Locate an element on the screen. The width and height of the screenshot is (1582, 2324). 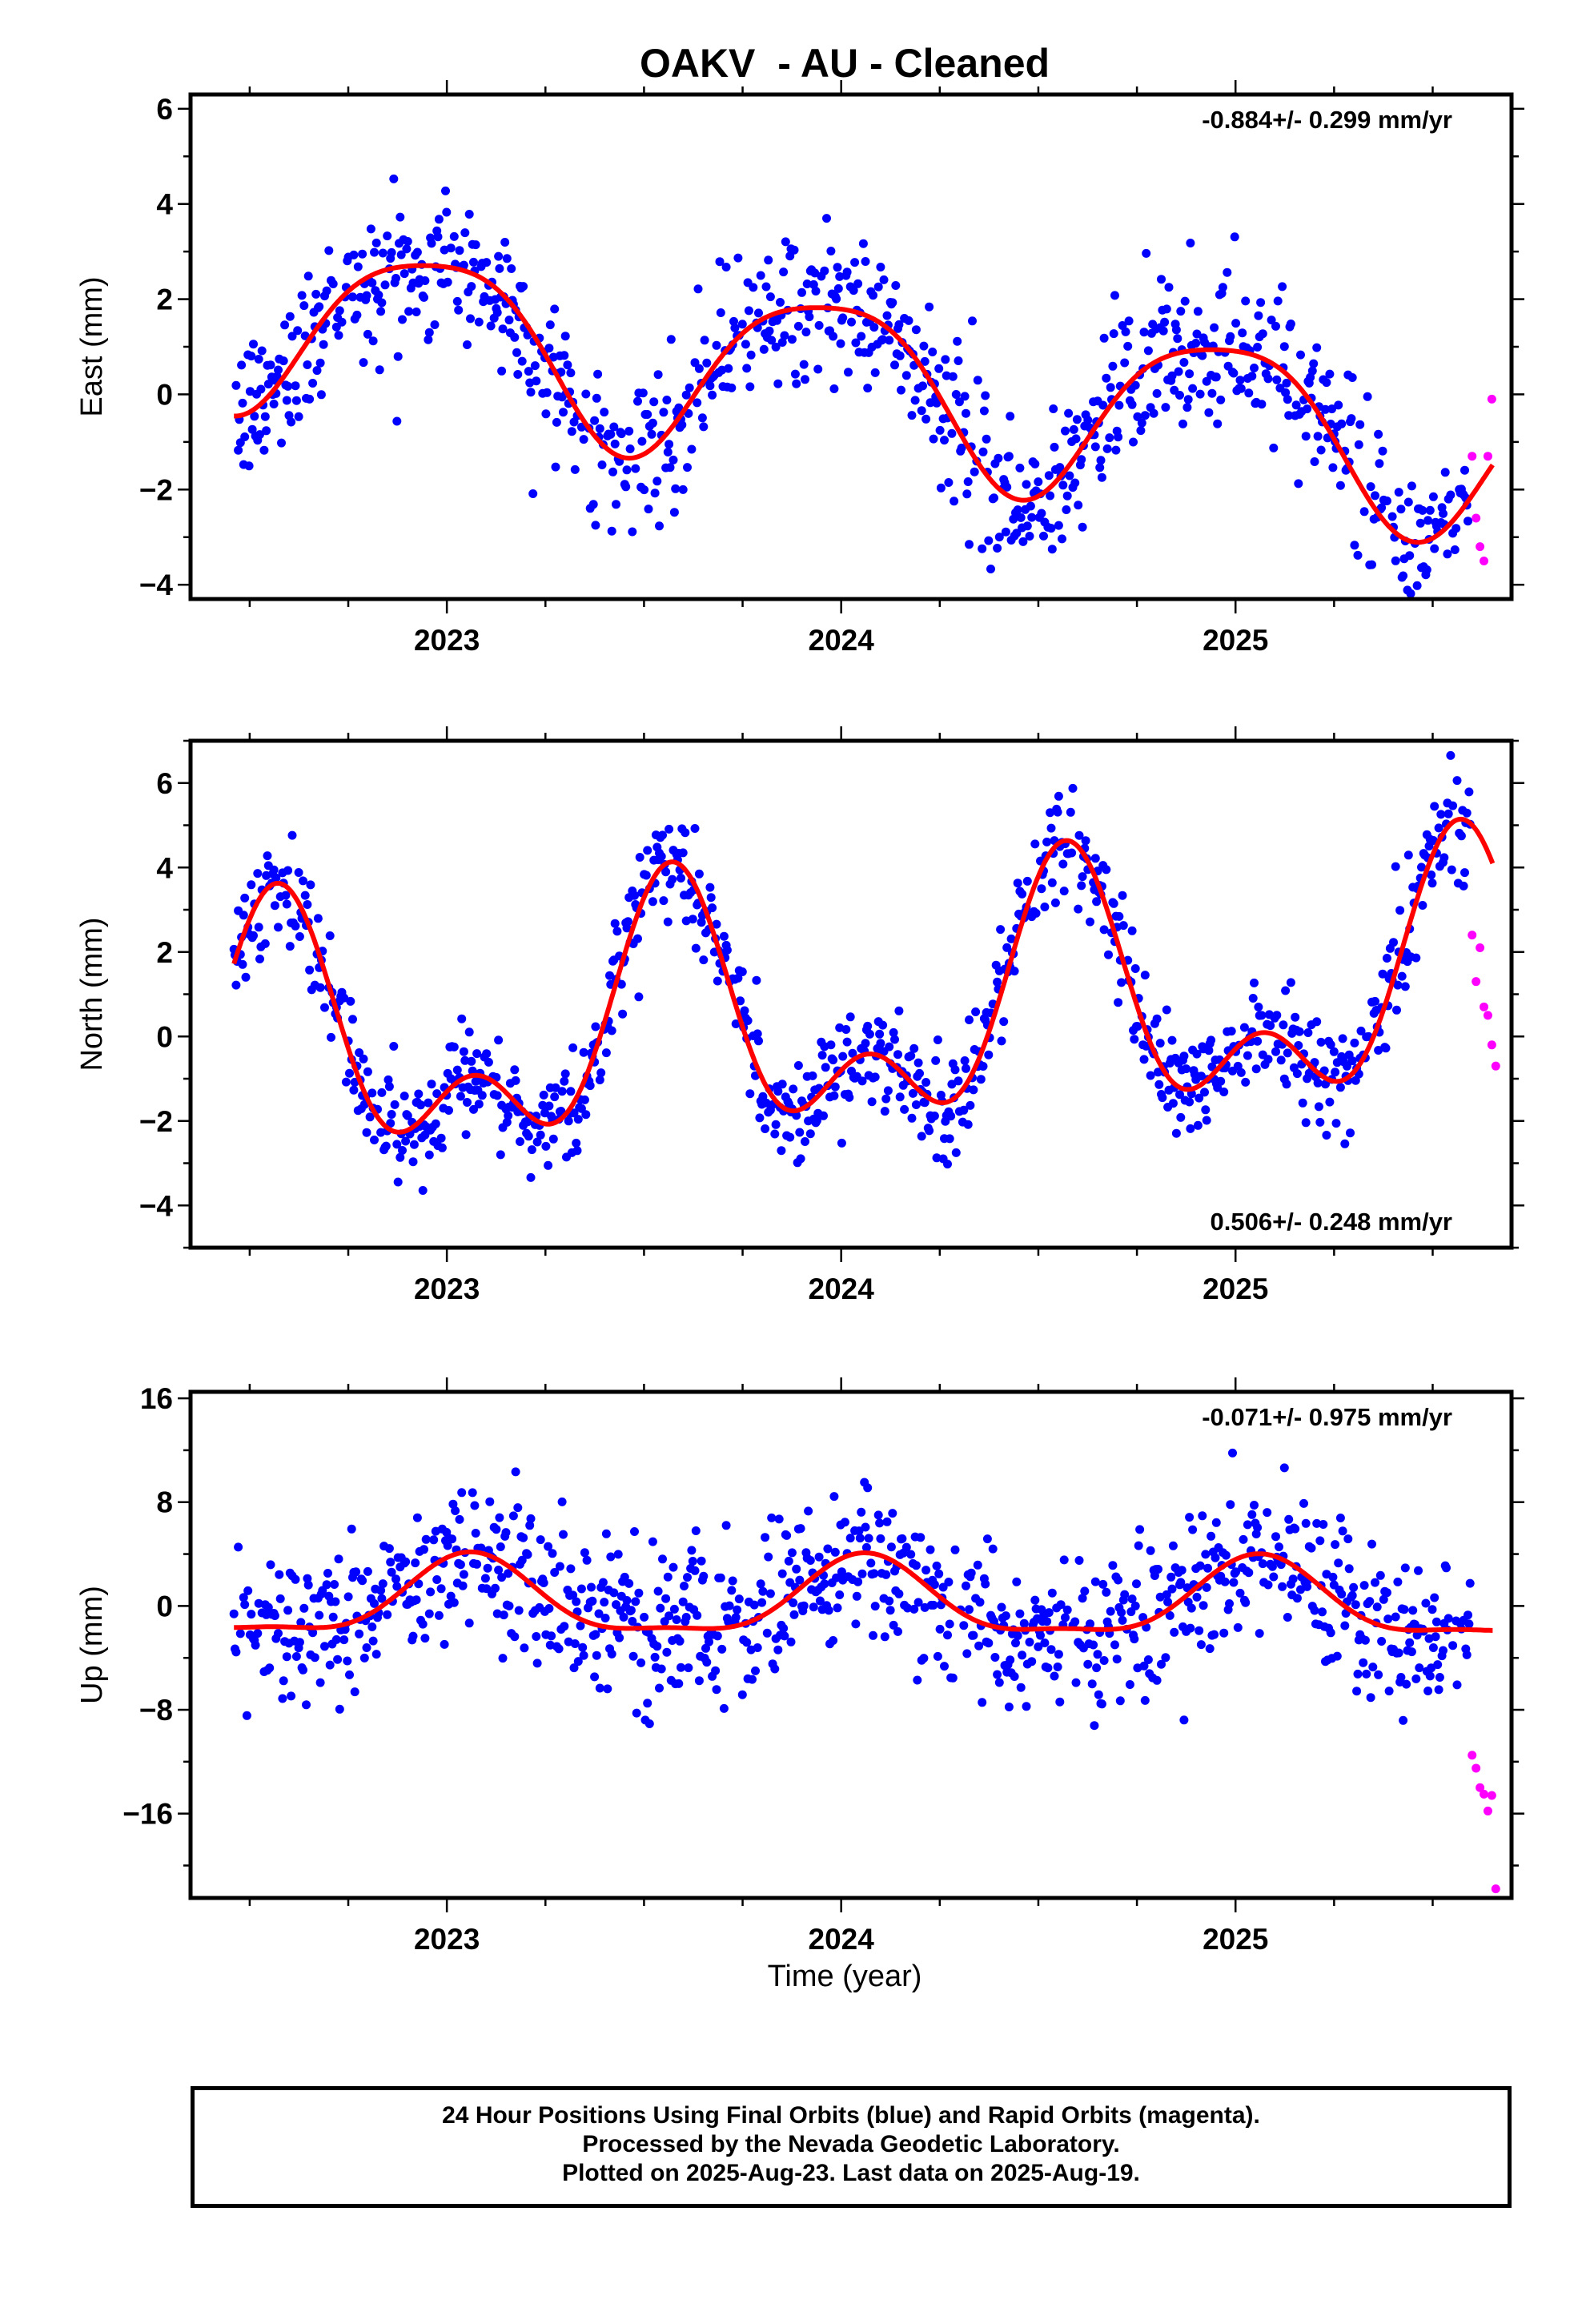
rapid-orbit-points is located at coordinates (1484, 1822).